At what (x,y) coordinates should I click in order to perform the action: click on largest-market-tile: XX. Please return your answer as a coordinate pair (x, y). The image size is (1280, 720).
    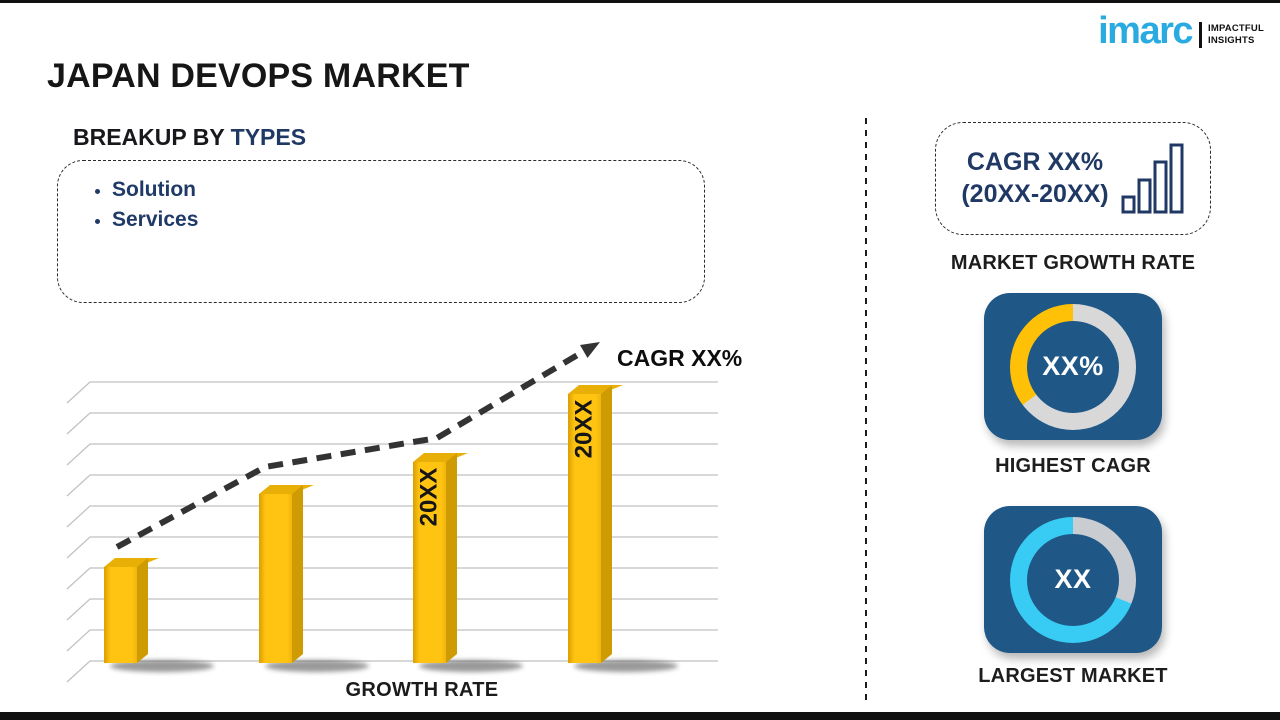
    Looking at the image, I should click on (1073, 579).